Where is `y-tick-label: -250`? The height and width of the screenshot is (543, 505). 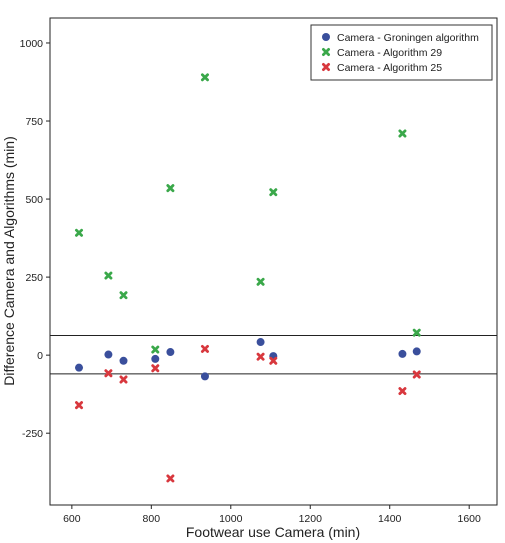
y-tick-label: -250 is located at coordinates (32, 434).